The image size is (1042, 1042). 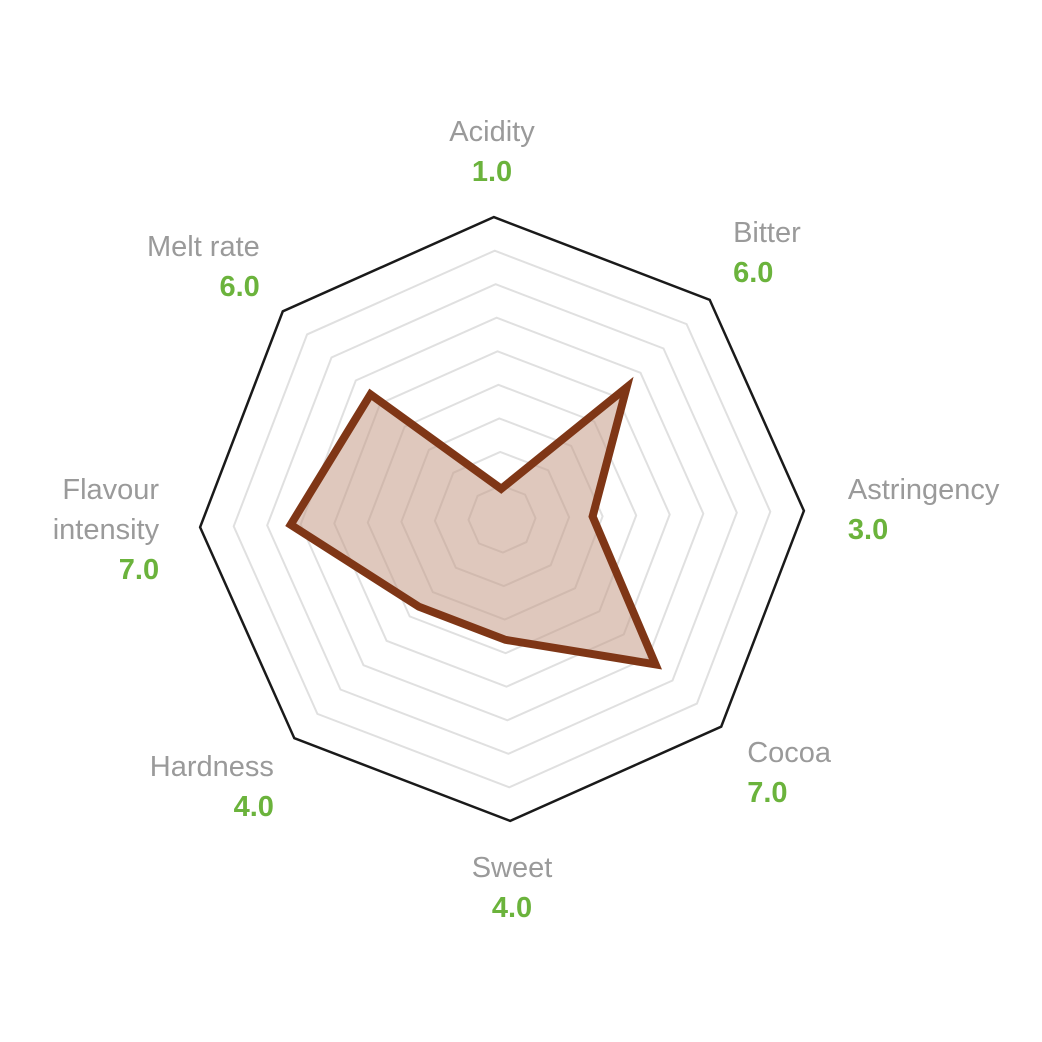 What do you see at coordinates (512, 888) in the screenshot?
I see `axis-label-group-sweet: Sweet 4.0` at bounding box center [512, 888].